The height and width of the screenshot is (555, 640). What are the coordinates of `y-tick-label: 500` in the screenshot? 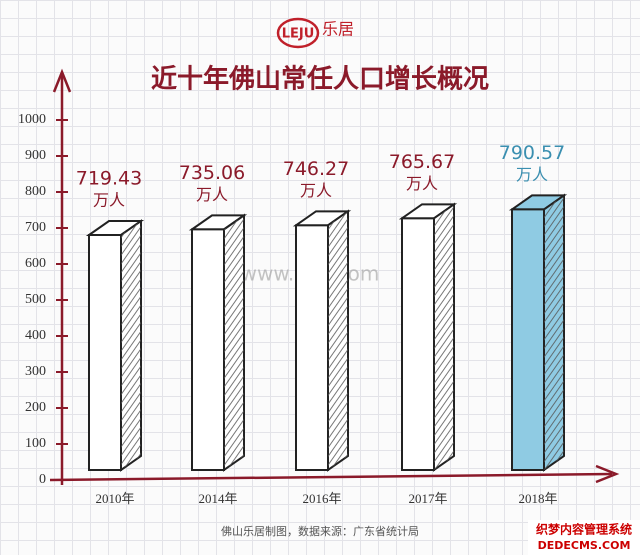 It's located at (35, 299).